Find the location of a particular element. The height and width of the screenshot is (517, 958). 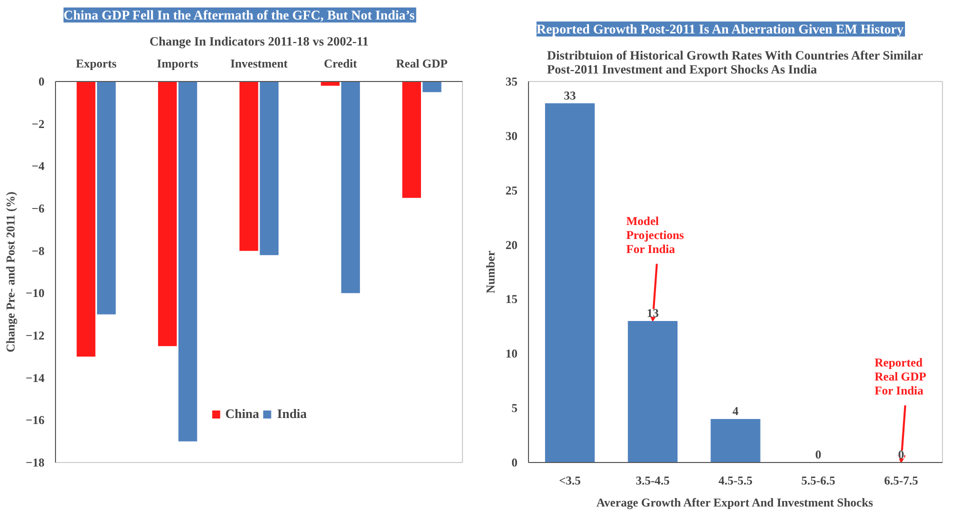

x-tick-label: Investment is located at coordinates (259, 63).